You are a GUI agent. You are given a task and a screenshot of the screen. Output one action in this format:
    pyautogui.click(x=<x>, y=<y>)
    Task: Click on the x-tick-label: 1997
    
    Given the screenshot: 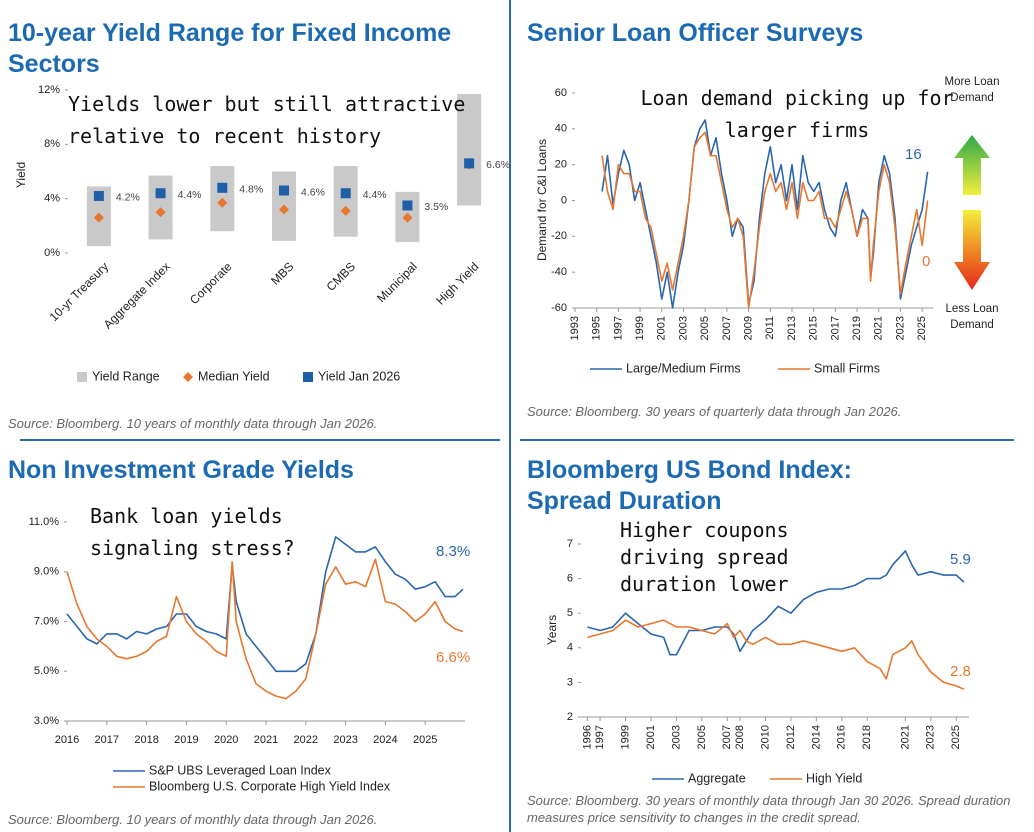 What is the action you would take?
    pyautogui.click(x=600, y=737)
    